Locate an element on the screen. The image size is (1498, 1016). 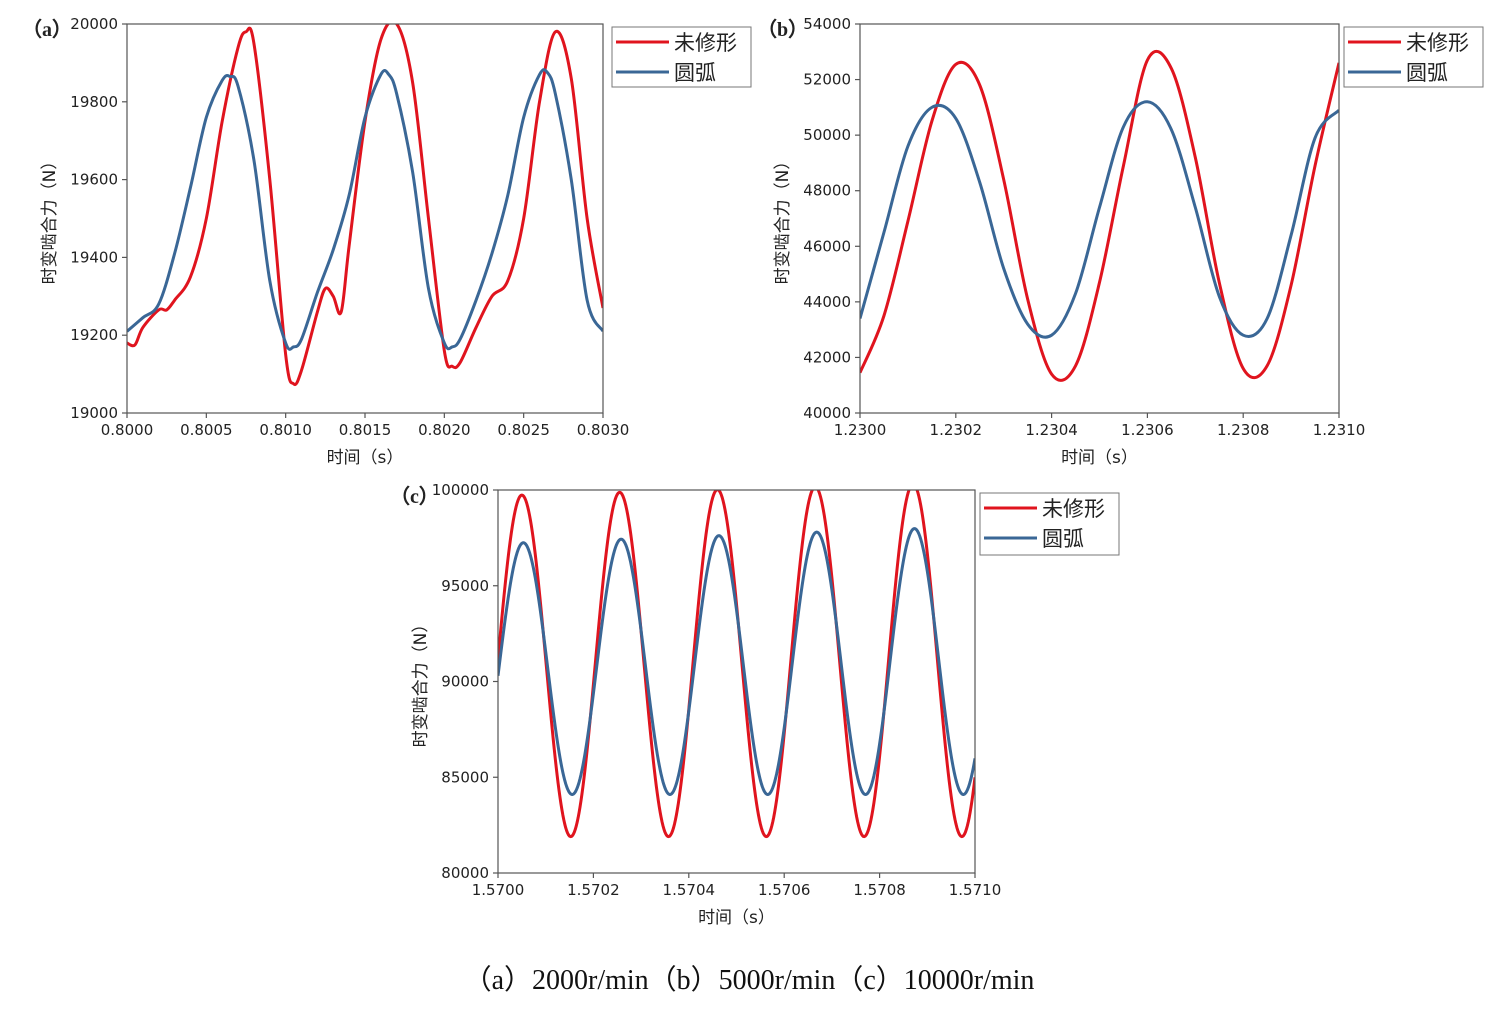
series-line-unmodified-a is located at coordinates (365, 205).